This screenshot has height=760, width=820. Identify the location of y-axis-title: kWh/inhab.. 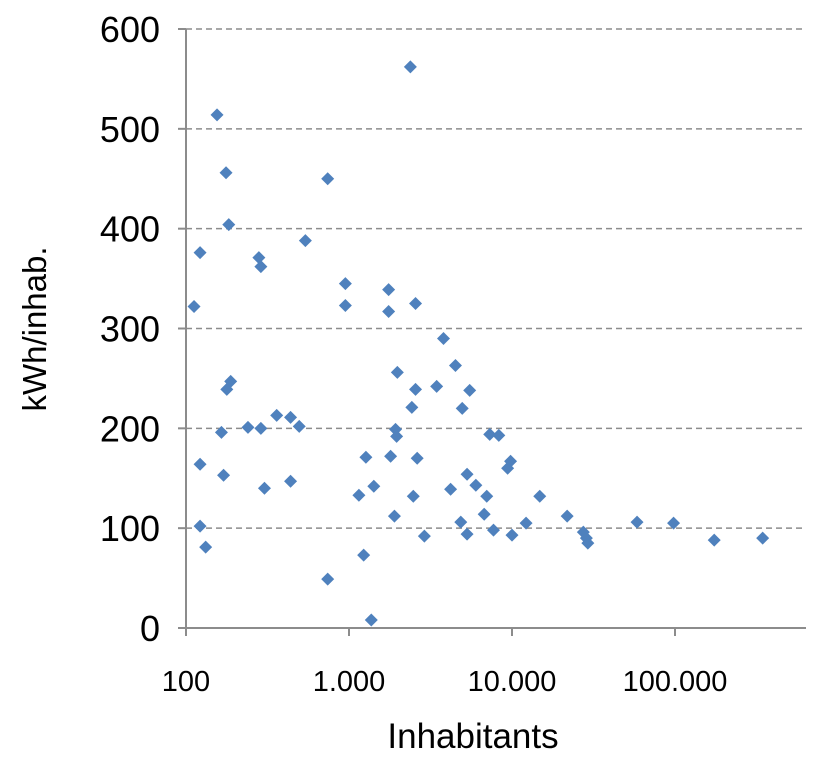
(34, 328).